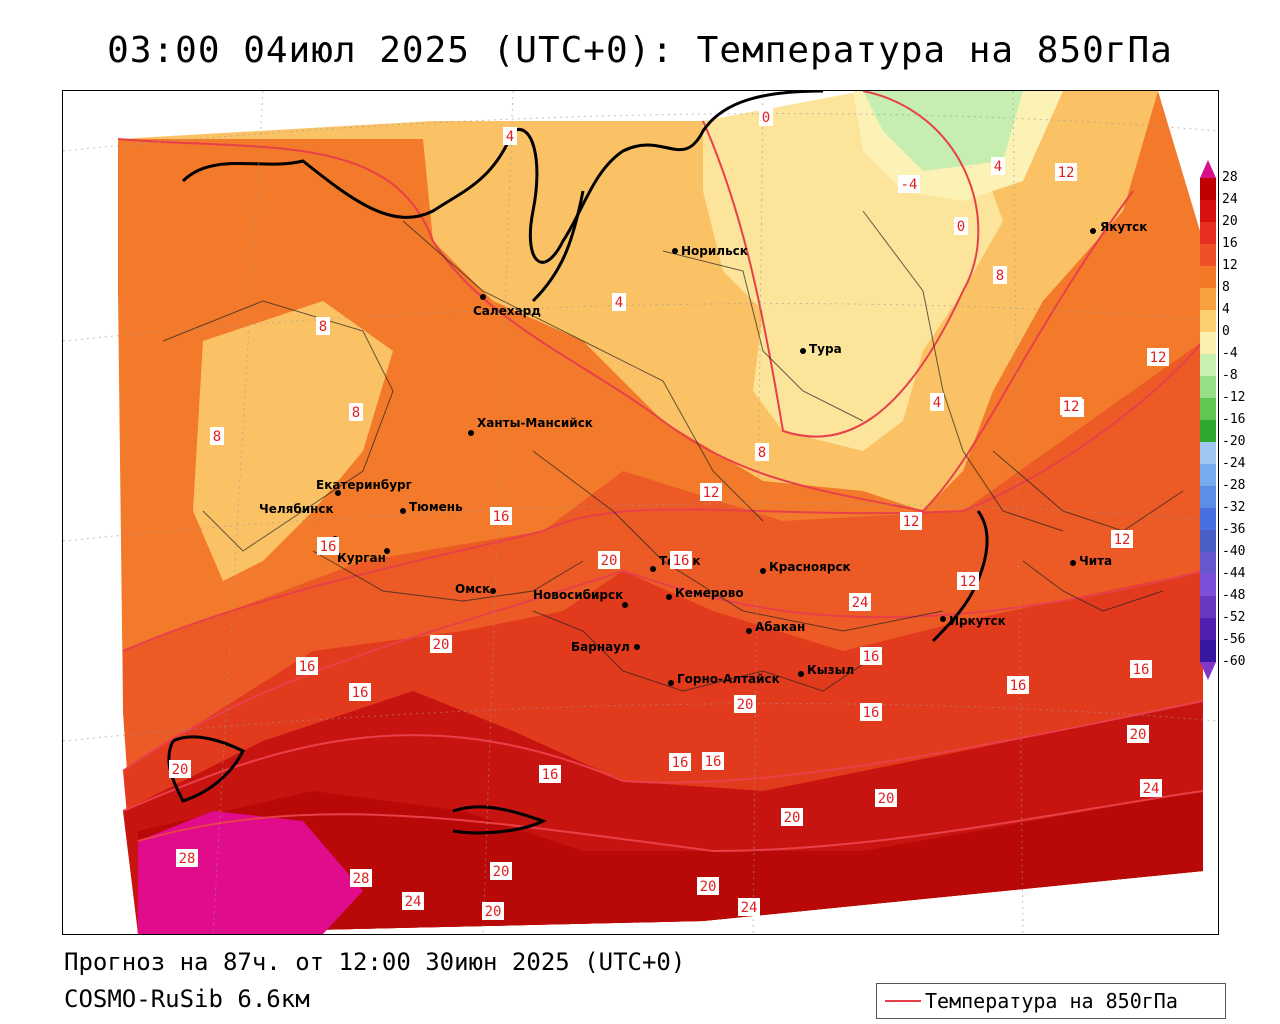 The height and width of the screenshot is (1024, 1280). I want to click on scale-tick-label: -44, so click(1234, 573).